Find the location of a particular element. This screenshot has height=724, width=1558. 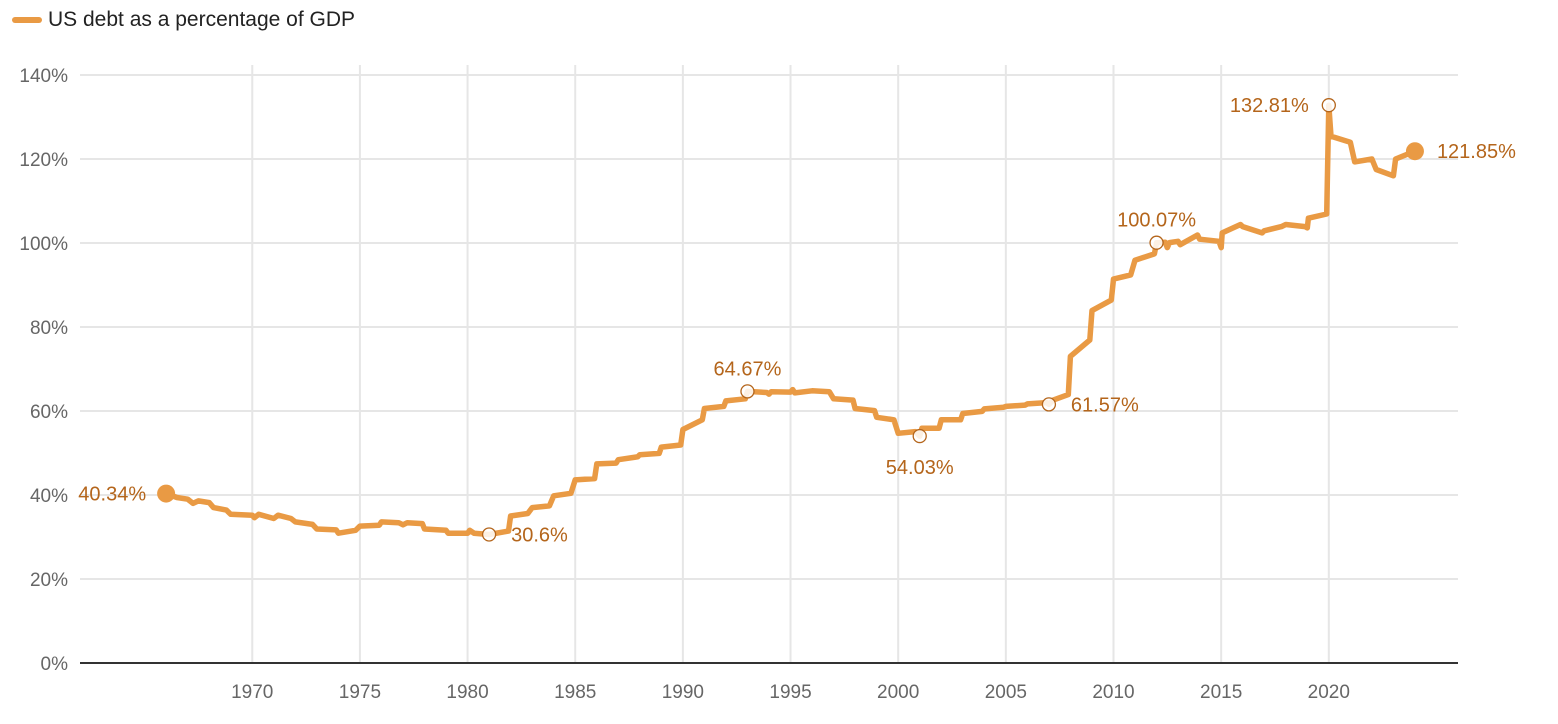

y-tick-label: 140% is located at coordinates (43, 76).